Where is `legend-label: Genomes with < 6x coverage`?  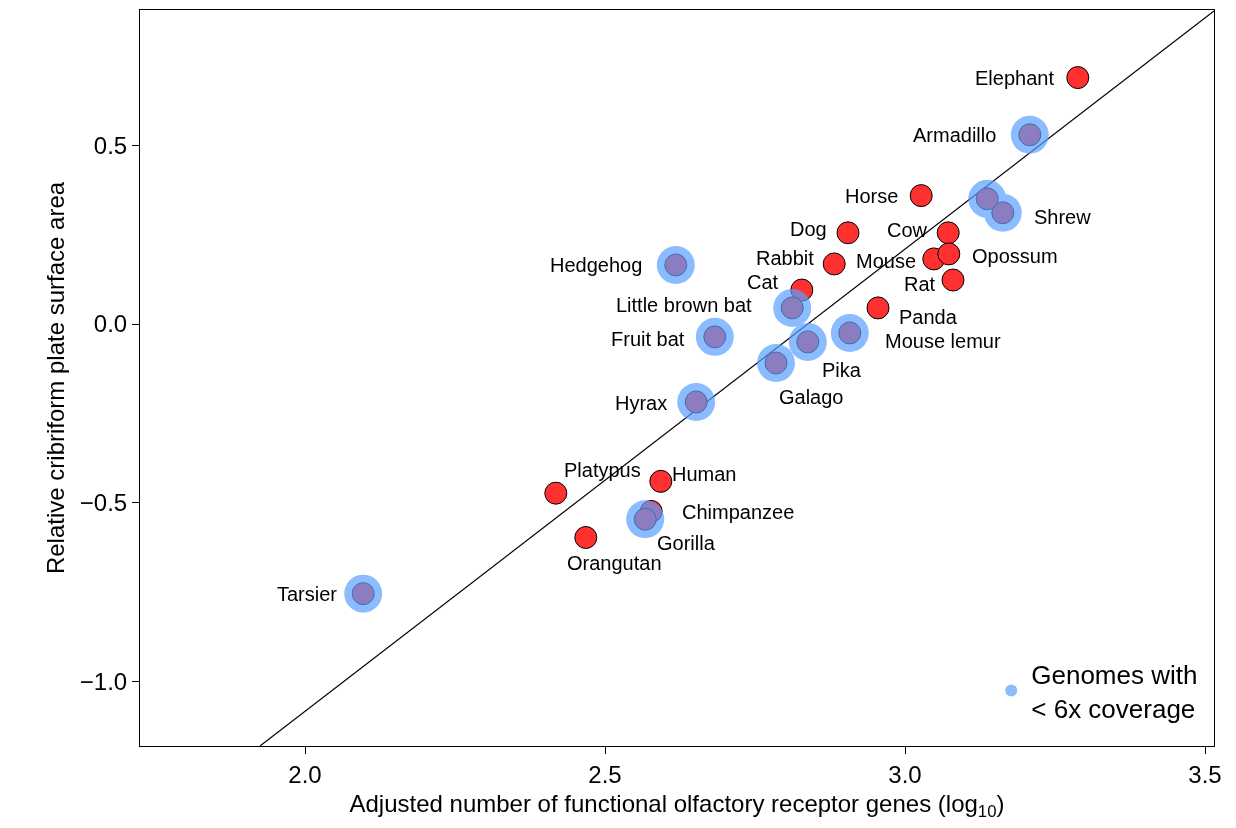 legend-label: Genomes with < 6x coverage is located at coordinates (1114, 691).